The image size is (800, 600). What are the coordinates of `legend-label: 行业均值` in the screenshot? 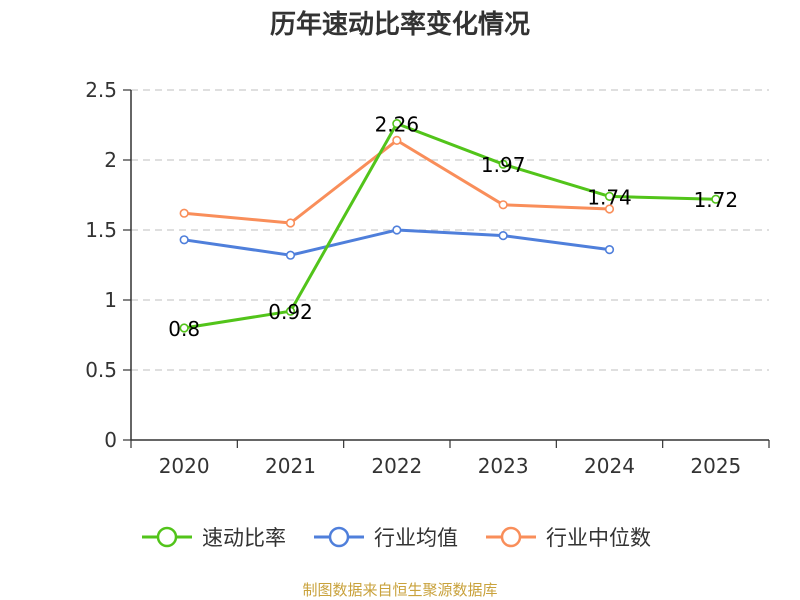 It's located at (416, 538).